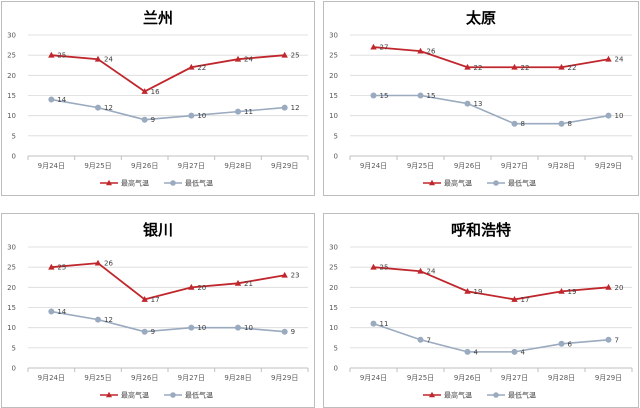  Describe the element at coordinates (467, 378) in the screenshot. I see `x-tick-label: 9月26日` at that location.